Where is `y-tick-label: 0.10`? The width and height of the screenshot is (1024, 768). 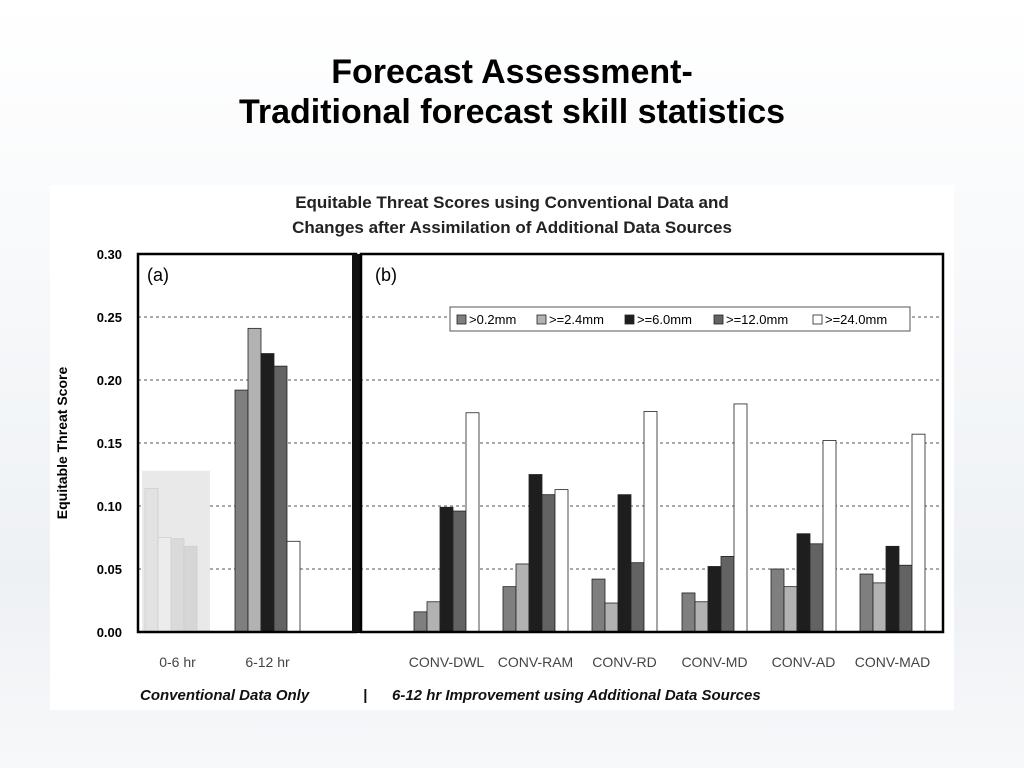 y-tick-label: 0.10 is located at coordinates (109, 506).